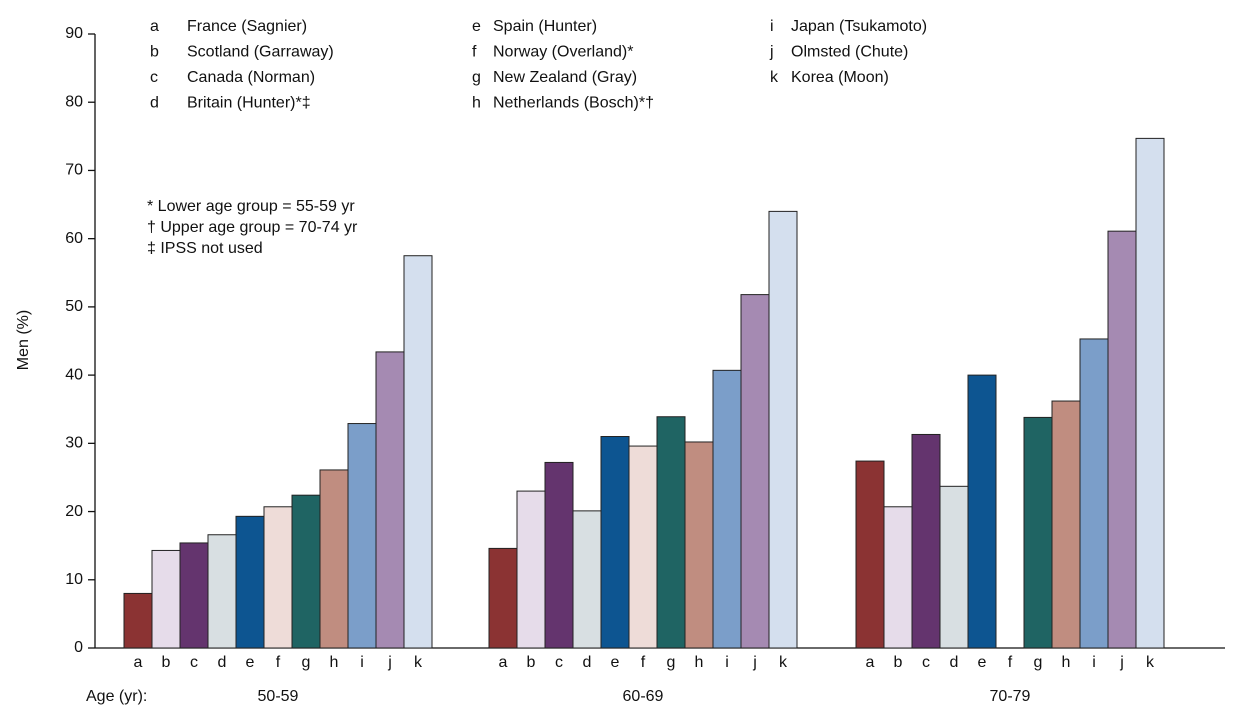 The height and width of the screenshot is (706, 1234). Describe the element at coordinates (74, 170) in the screenshot. I see `y-tick-label: 70` at that location.